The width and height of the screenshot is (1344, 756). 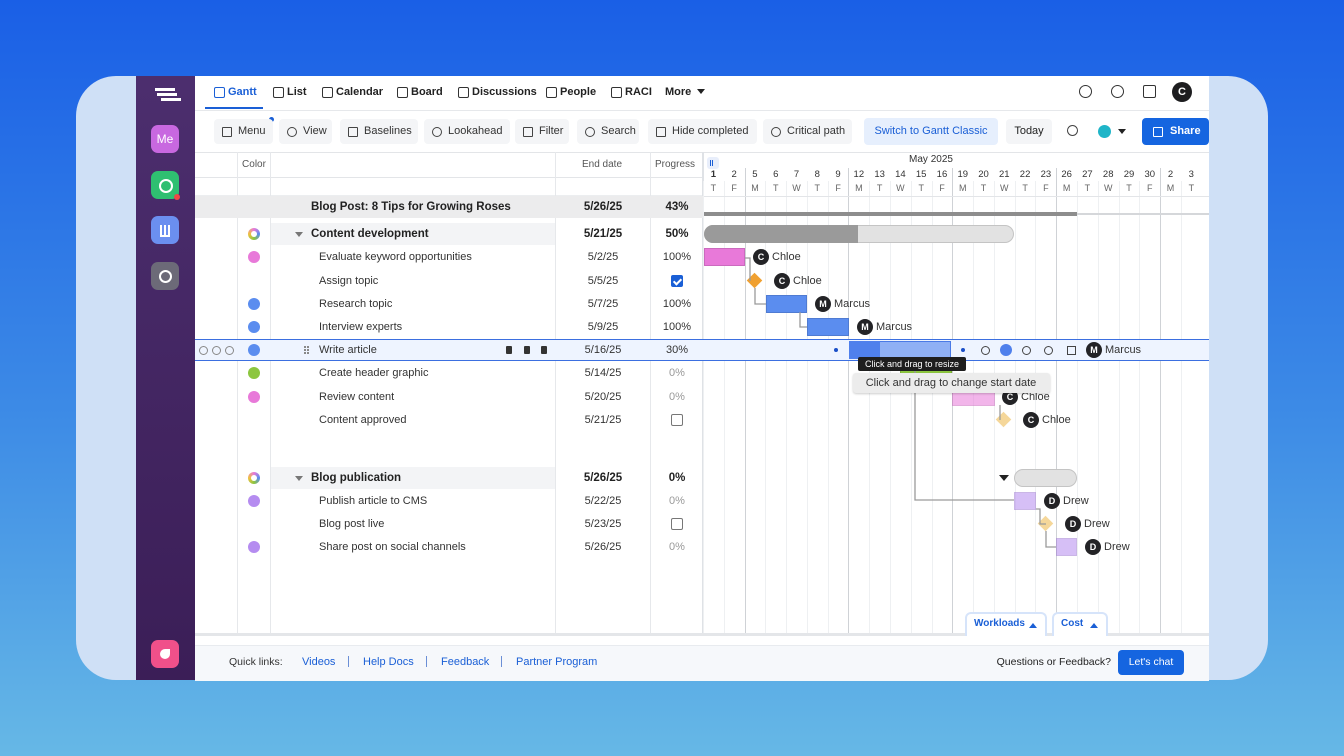 What do you see at coordinates (165, 139) in the screenshot?
I see `me-button: Me` at bounding box center [165, 139].